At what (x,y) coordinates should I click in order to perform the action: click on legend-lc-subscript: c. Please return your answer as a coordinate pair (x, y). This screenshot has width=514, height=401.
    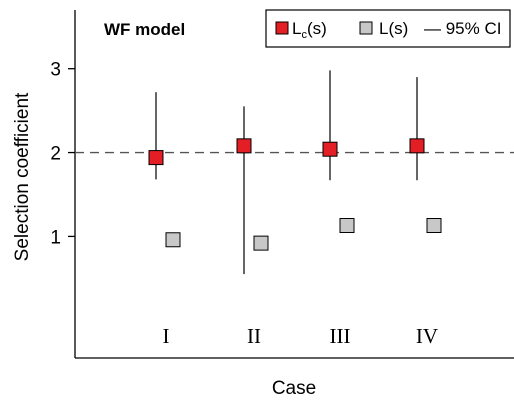
    Looking at the image, I should click on (304, 35).